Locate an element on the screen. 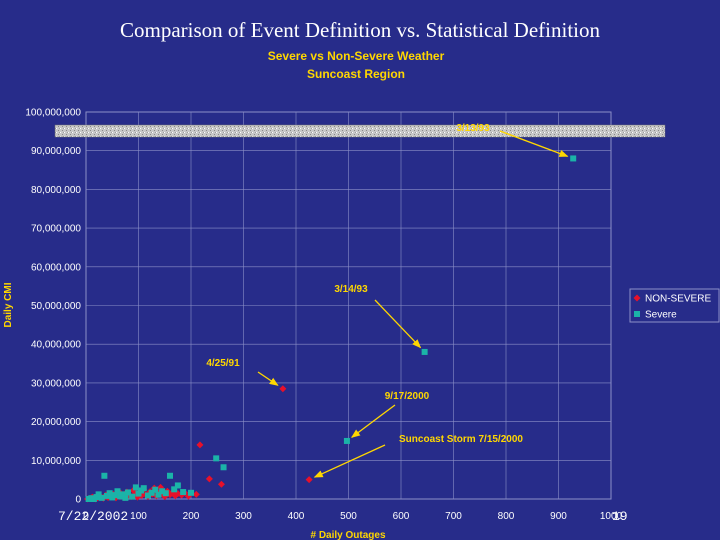 The image size is (720, 540). legend-label: NON-SEVERE is located at coordinates (678, 299).